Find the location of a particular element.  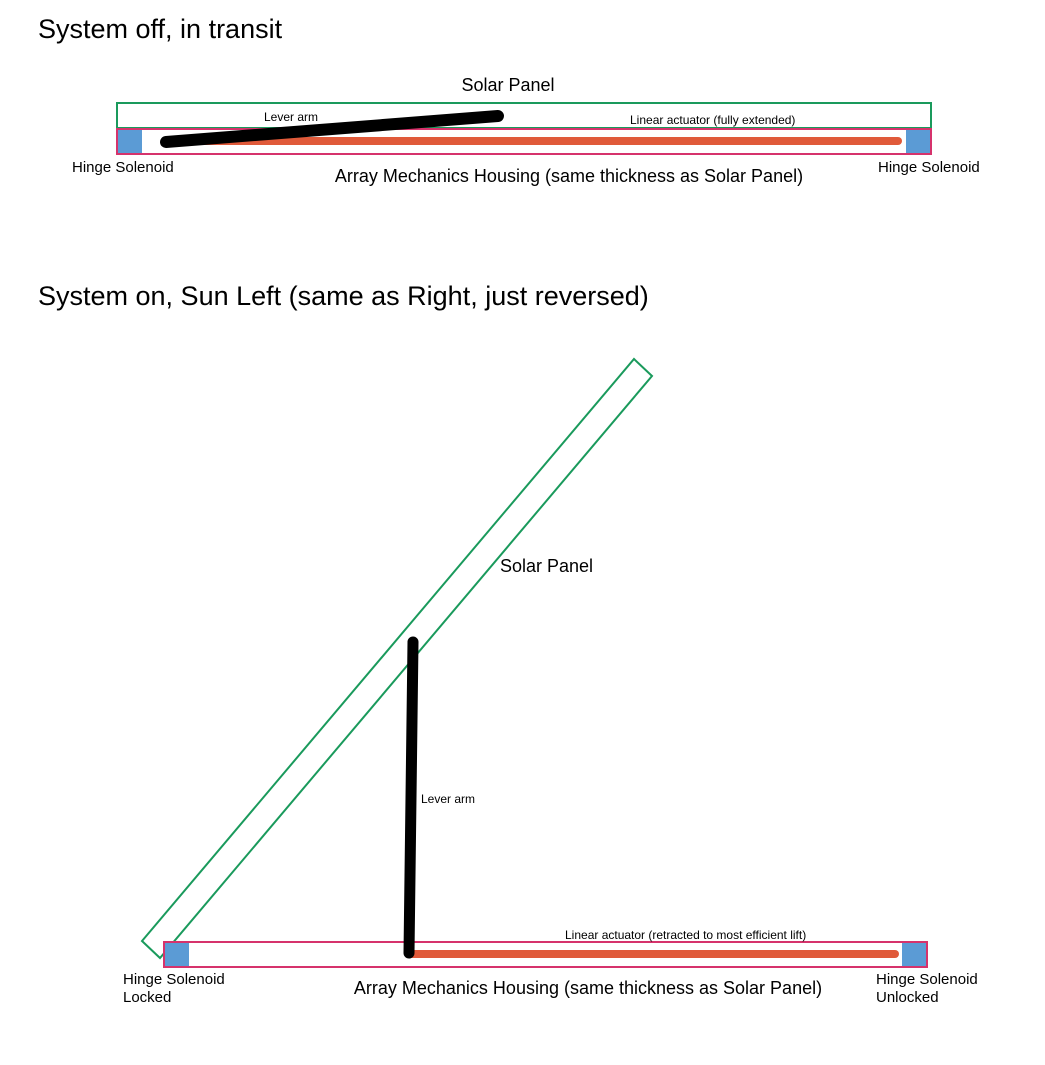

bottom-lever-arm-label: Lever arm is located at coordinates (448, 799).